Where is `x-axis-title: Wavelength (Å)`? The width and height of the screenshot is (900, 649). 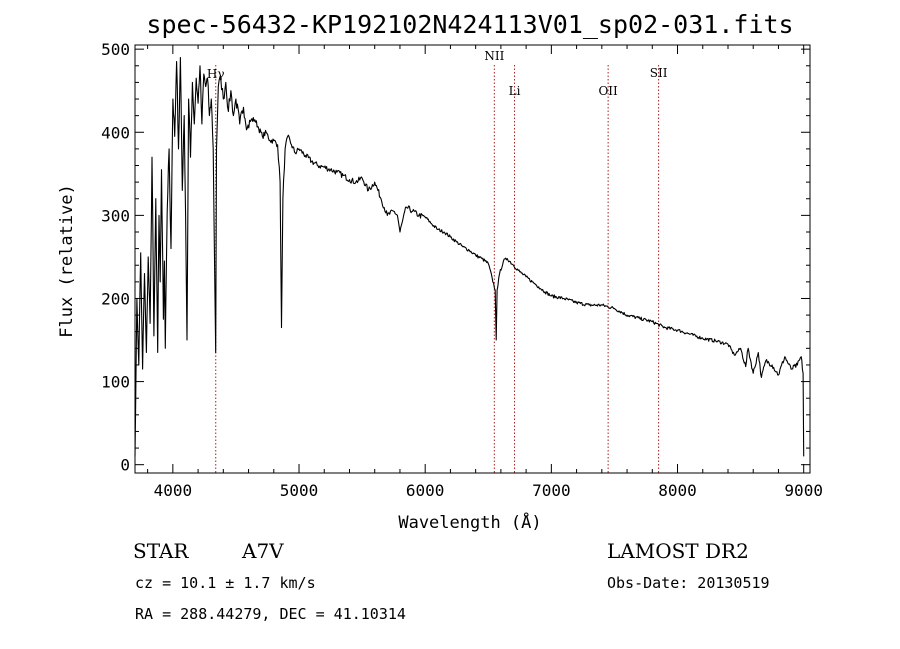
x-axis-title: Wavelength (Å) is located at coordinates (469, 522).